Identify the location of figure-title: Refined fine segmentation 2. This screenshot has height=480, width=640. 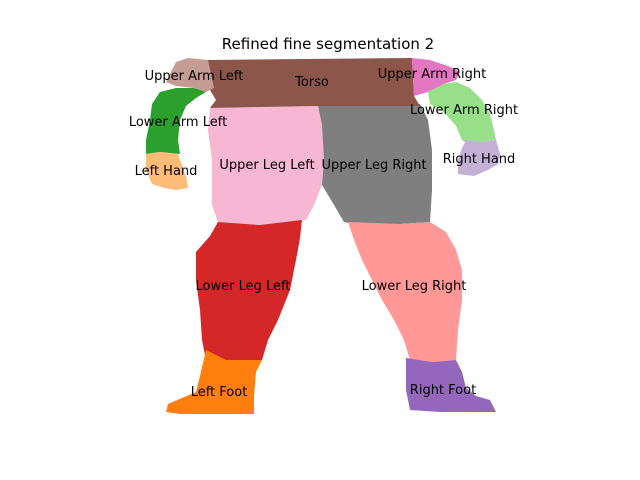
(328, 44).